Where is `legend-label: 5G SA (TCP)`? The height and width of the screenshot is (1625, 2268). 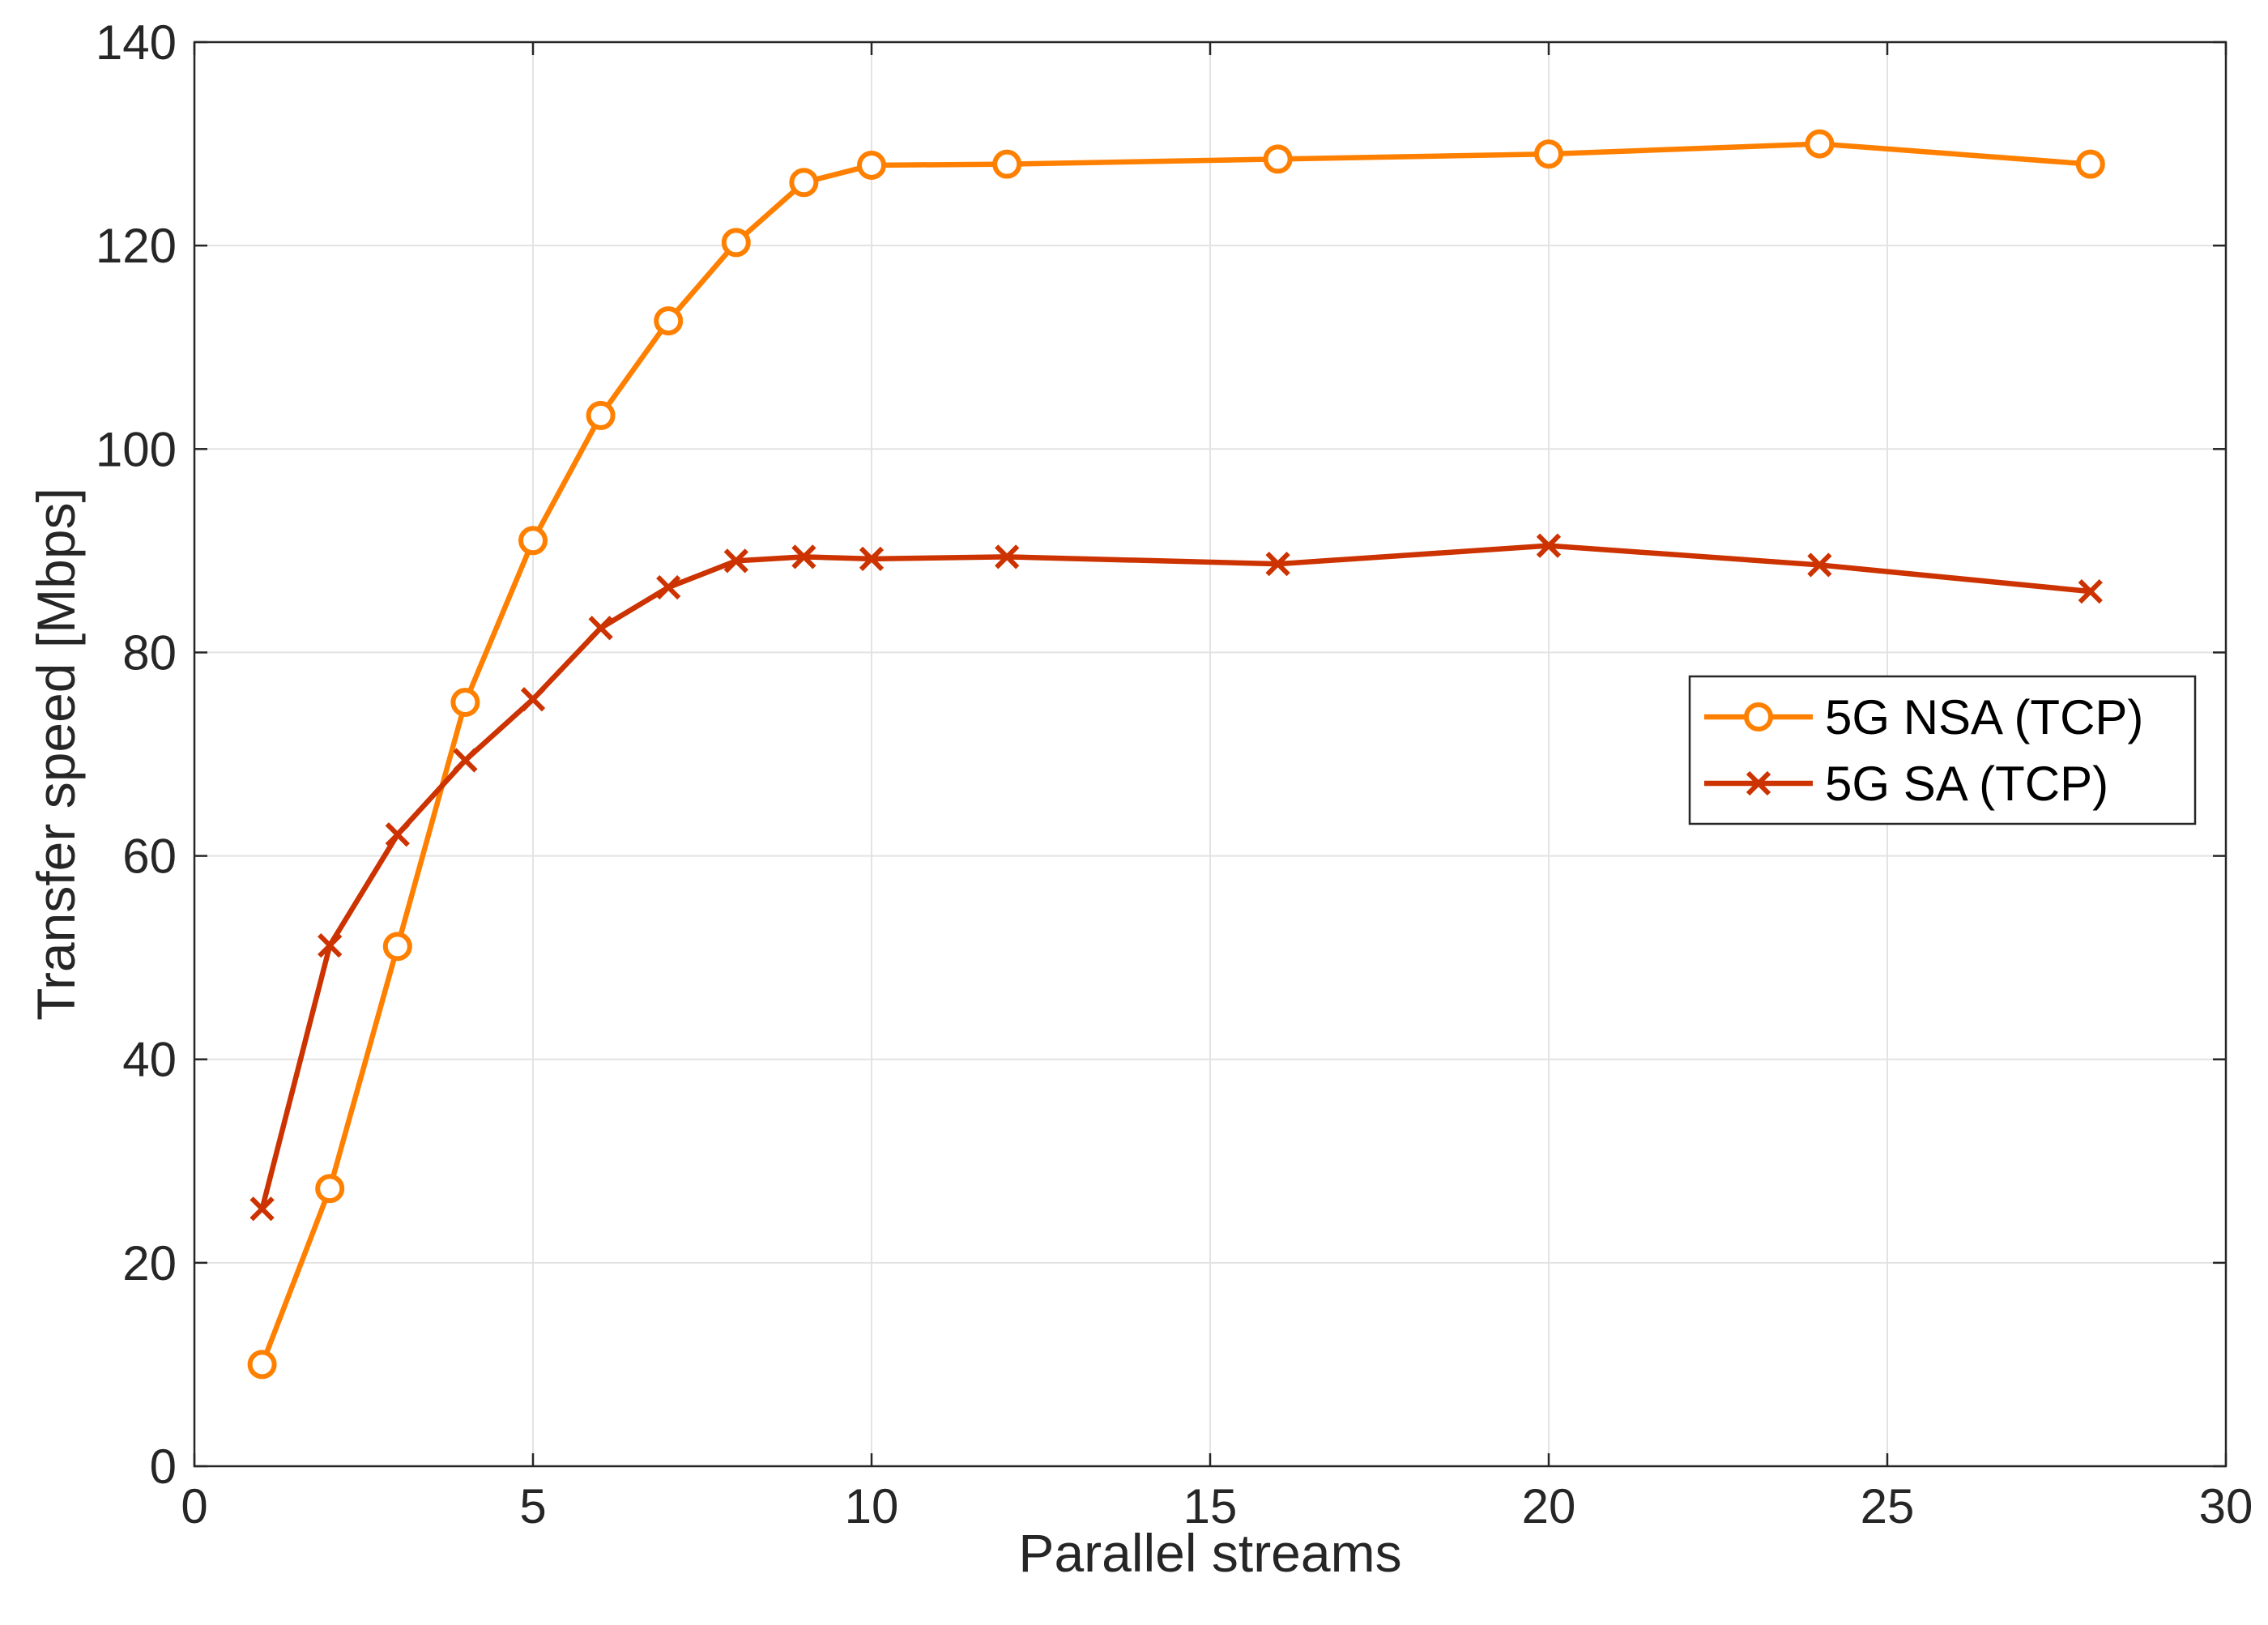 legend-label: 5G SA (TCP) is located at coordinates (1967, 784).